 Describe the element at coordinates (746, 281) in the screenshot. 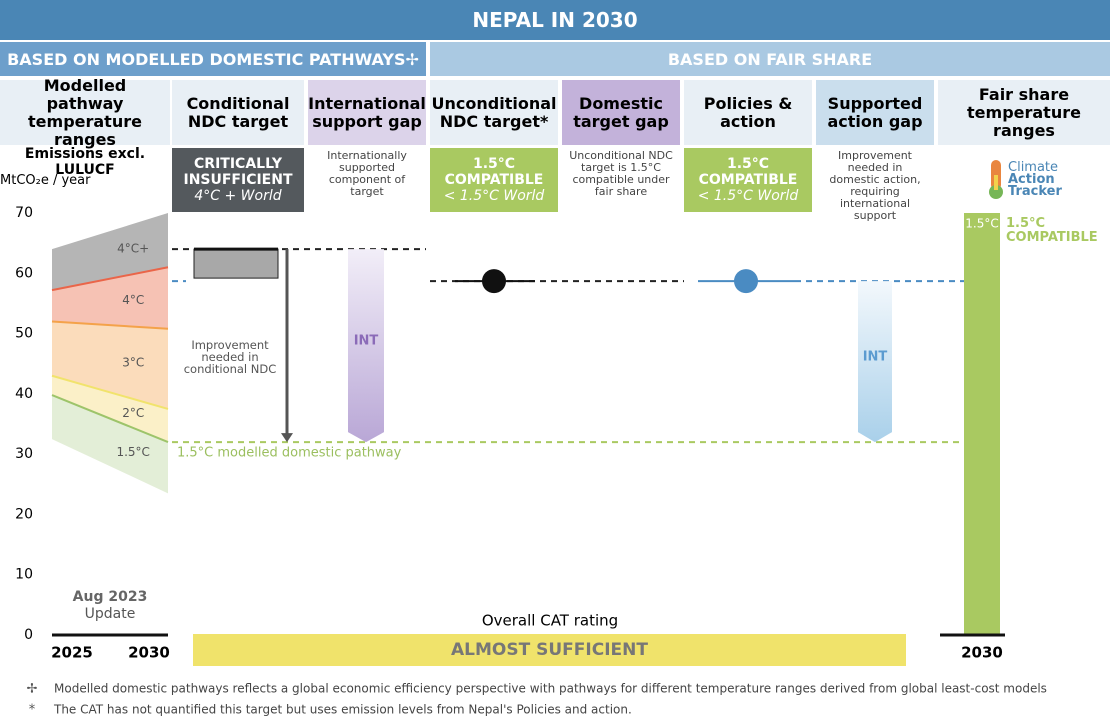

I see `policies-marker` at that location.